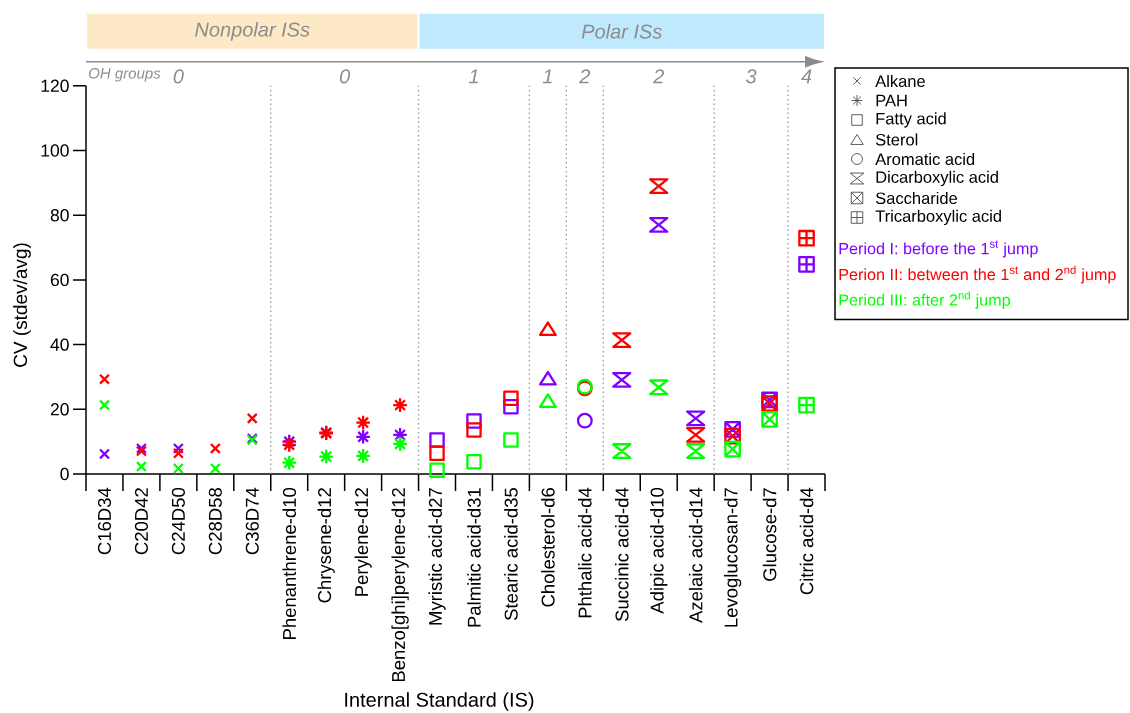 This screenshot has height=713, width=1130. Describe the element at coordinates (511, 554) in the screenshot. I see `x-tick-label: Stearic acid-d35` at that location.